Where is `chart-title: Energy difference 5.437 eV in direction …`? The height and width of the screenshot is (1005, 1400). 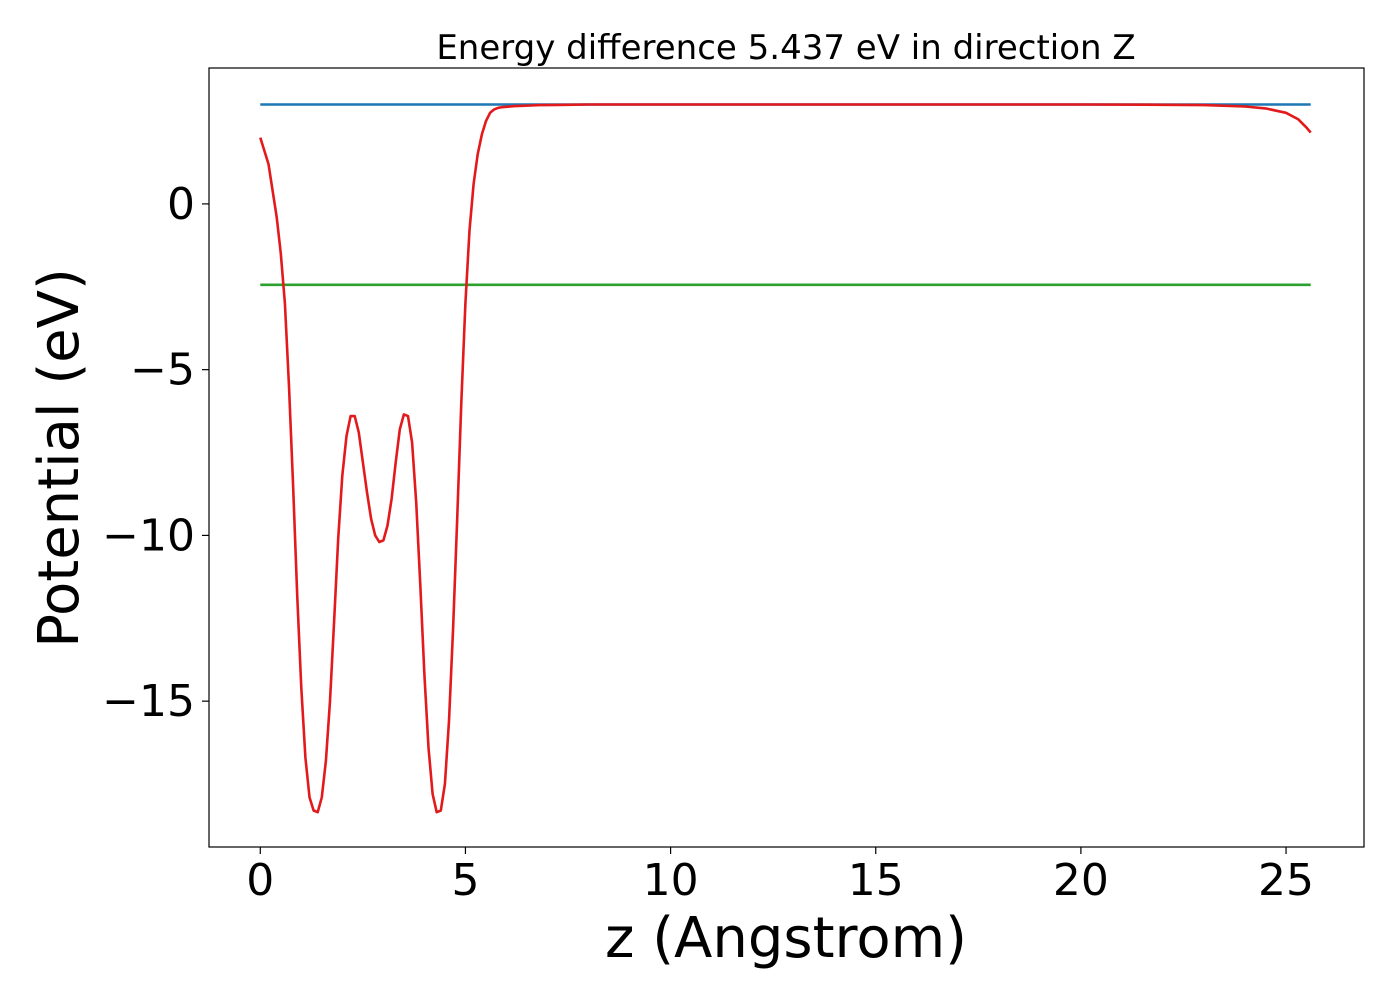 chart-title: Energy difference 5.437 eV in direction … is located at coordinates (785, 48).